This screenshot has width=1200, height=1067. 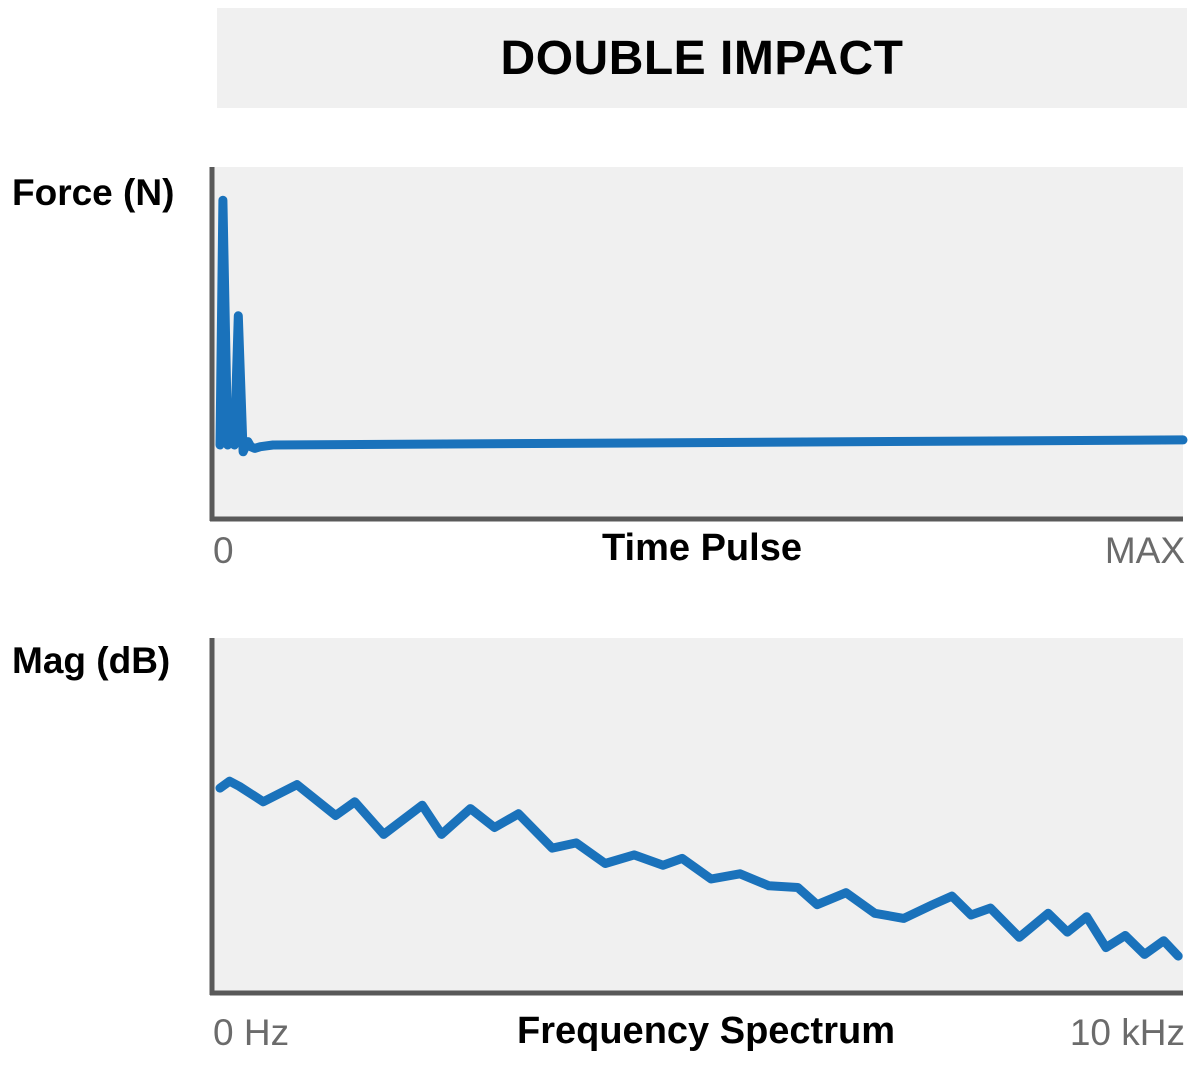 What do you see at coordinates (1144, 550) in the screenshot?
I see `time-tick-end: MAX` at bounding box center [1144, 550].